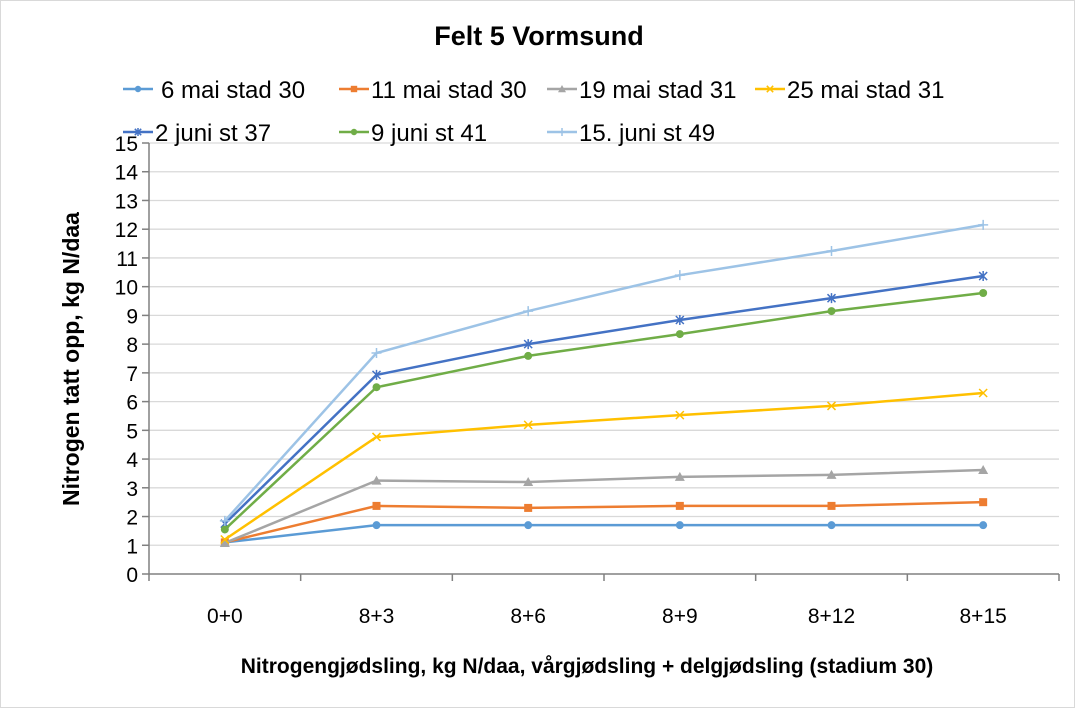 Image resolution: width=1075 pixels, height=712 pixels. Describe the element at coordinates (71, 359) in the screenshot. I see `y-axis-title: Nitrogen tatt opp, kg N/daa` at that location.